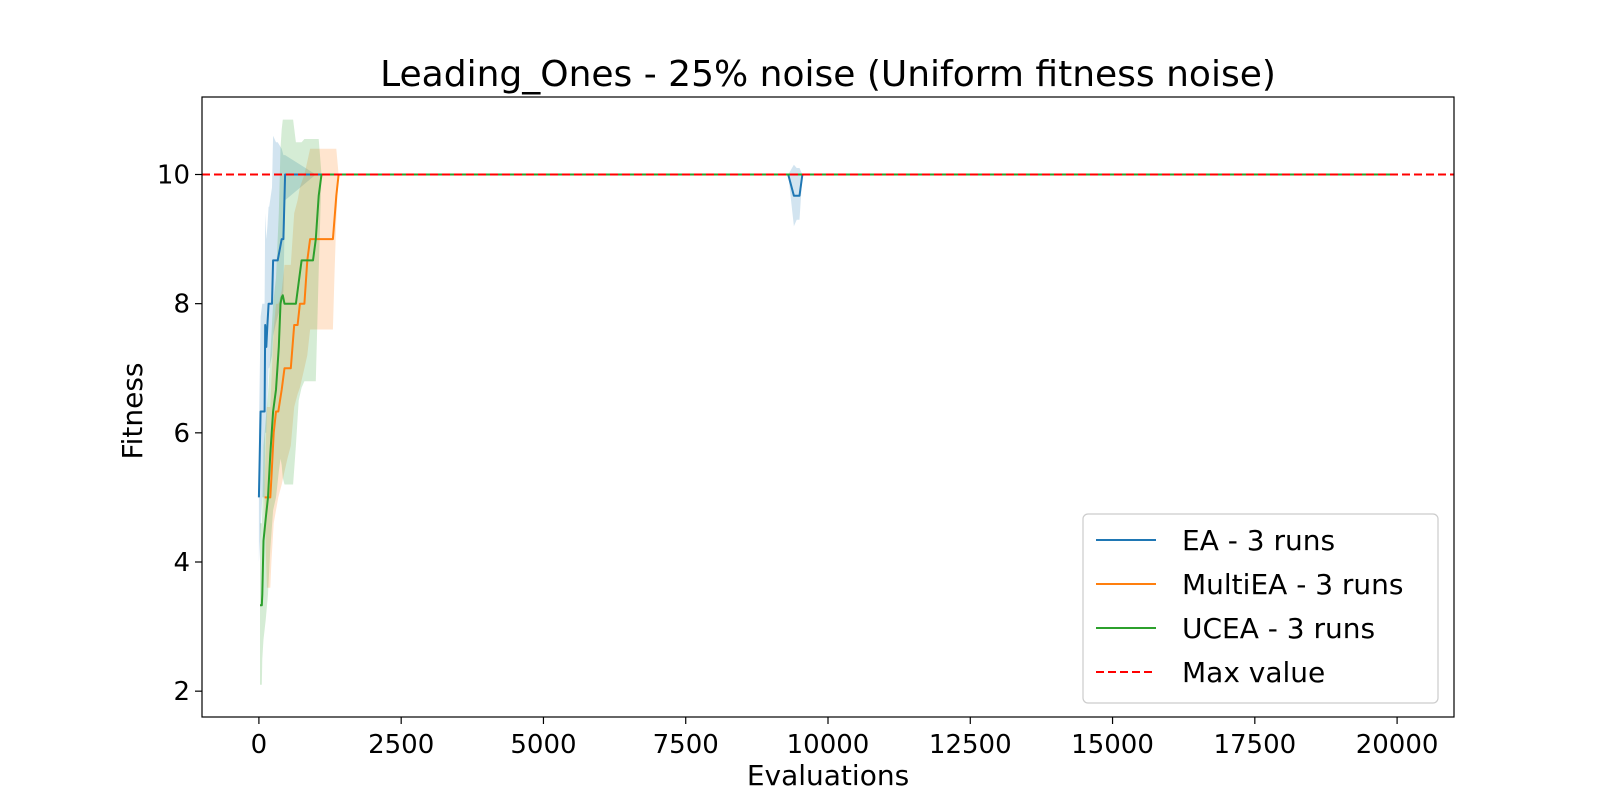 Image resolution: width=1600 pixels, height=800 pixels. Describe the element at coordinates (686, 745) in the screenshot. I see `x-tick-label: 7500` at that location.